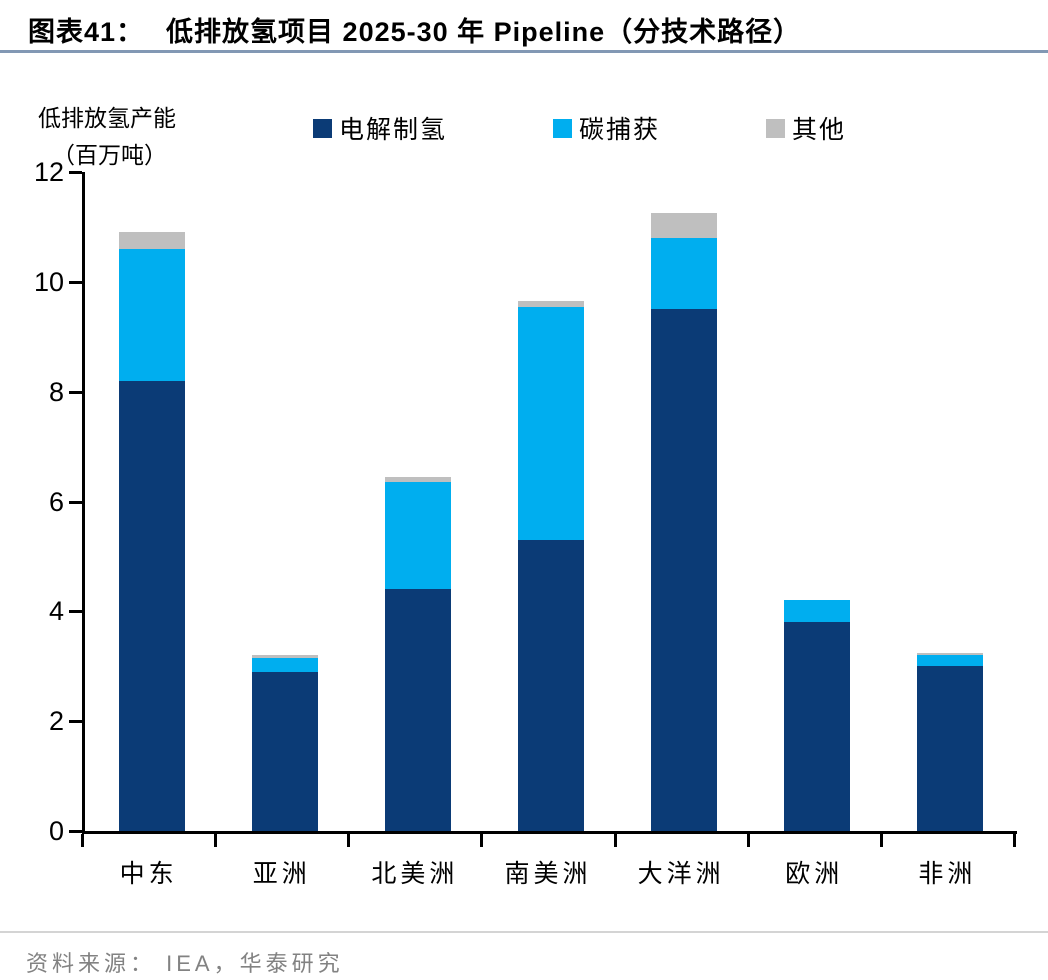 The height and width of the screenshot is (980, 1048). Describe the element at coordinates (109, 155) in the screenshot. I see `y-axis-unit-line2: （百万吨）` at that location.